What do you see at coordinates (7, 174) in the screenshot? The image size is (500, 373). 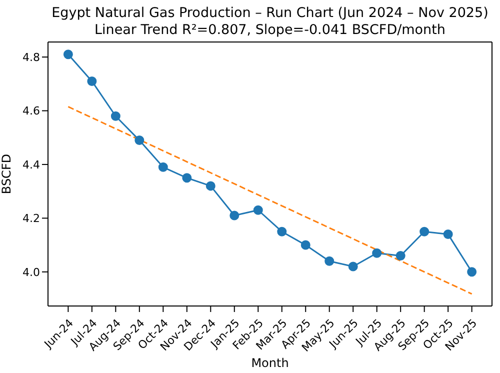 I see `y-axis-title: BSCFD` at bounding box center [7, 174].